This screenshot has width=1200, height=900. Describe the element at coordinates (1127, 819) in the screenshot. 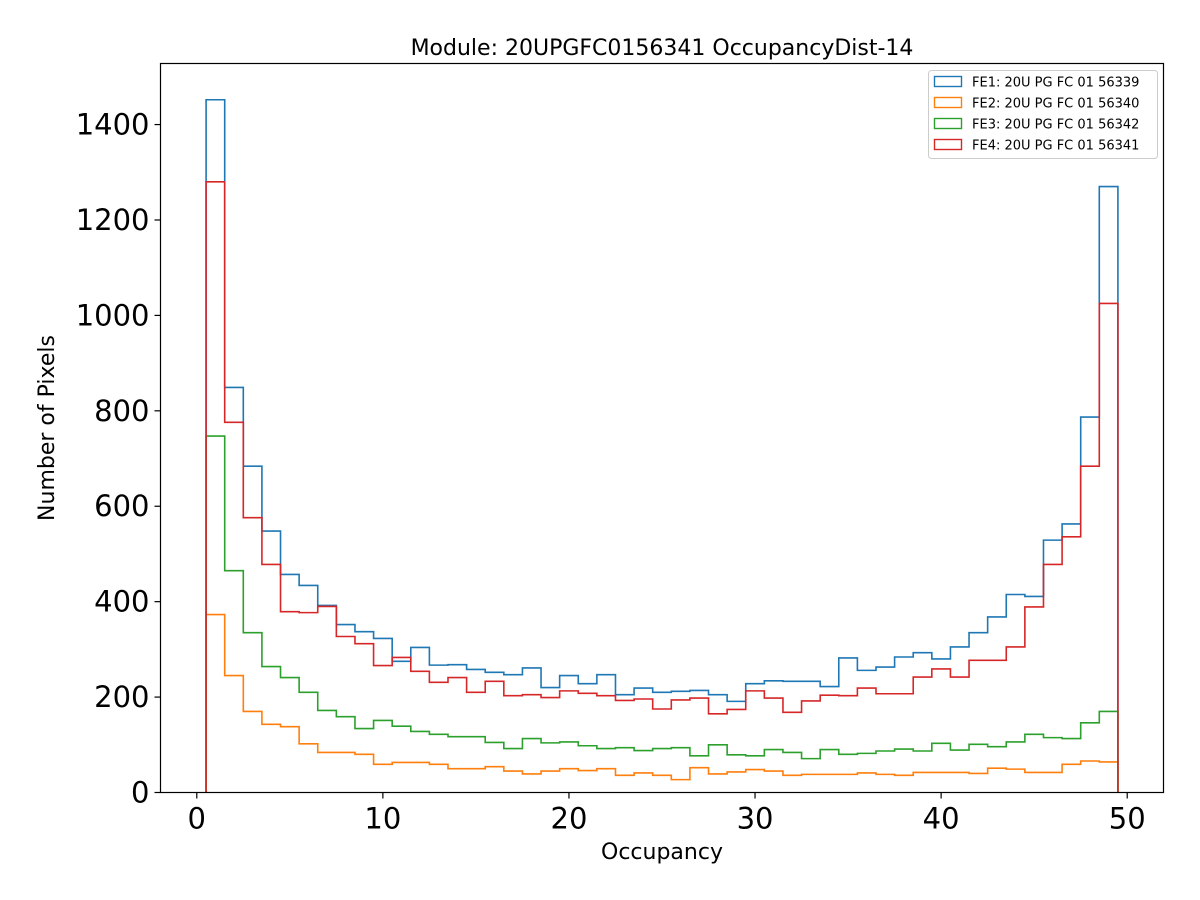

I see `x-tick-label: 50` at that location.